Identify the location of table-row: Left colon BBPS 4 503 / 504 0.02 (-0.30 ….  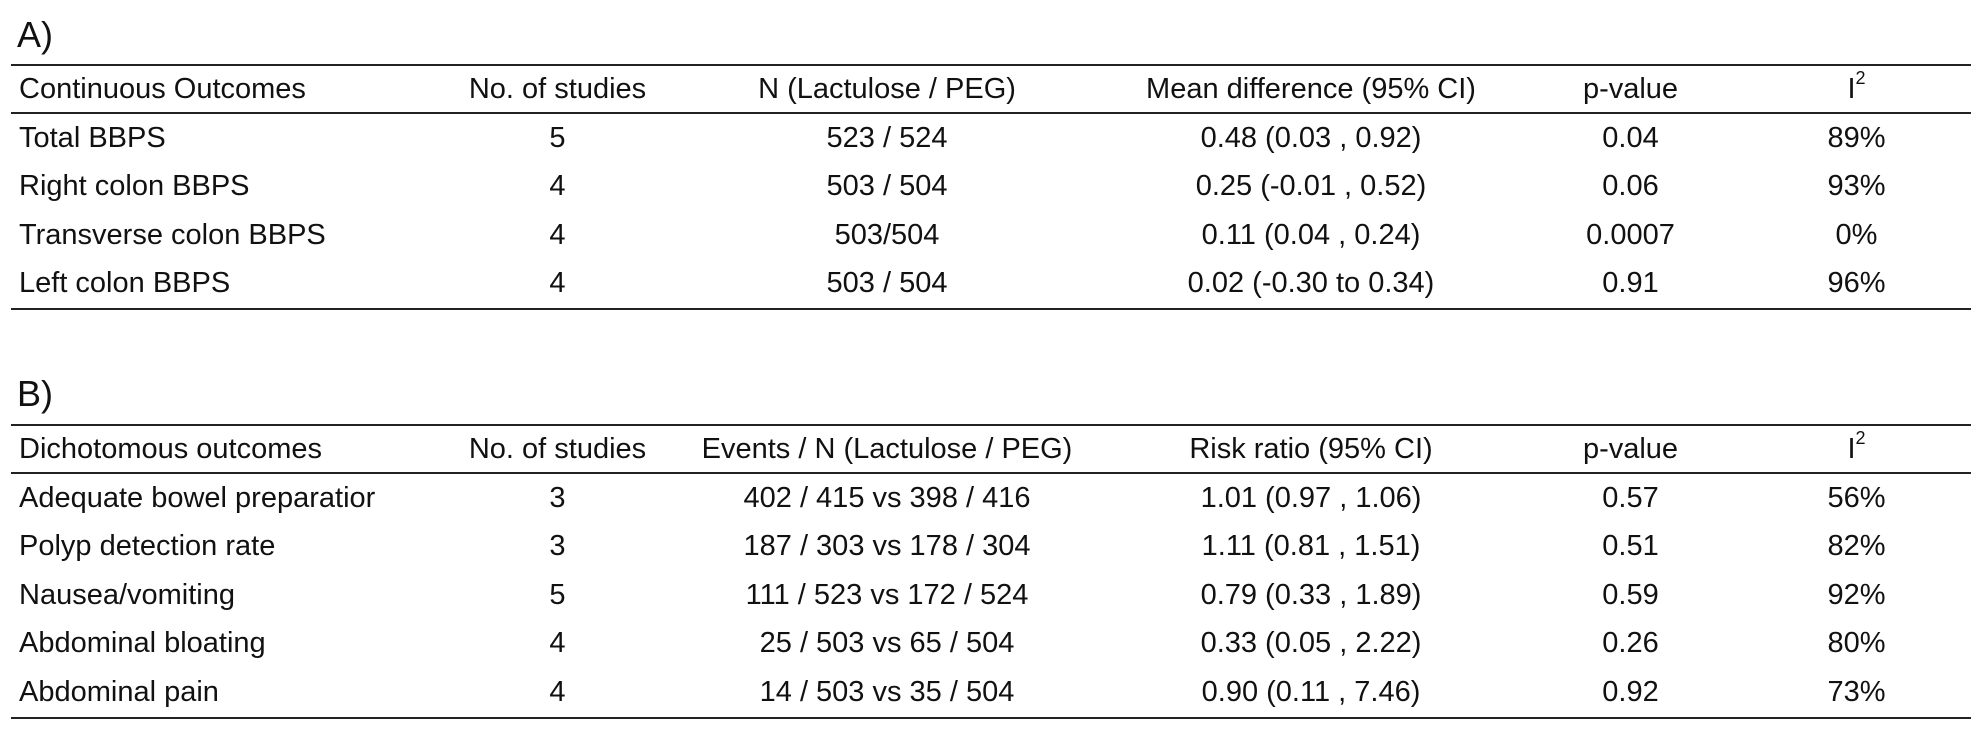
(991, 284).